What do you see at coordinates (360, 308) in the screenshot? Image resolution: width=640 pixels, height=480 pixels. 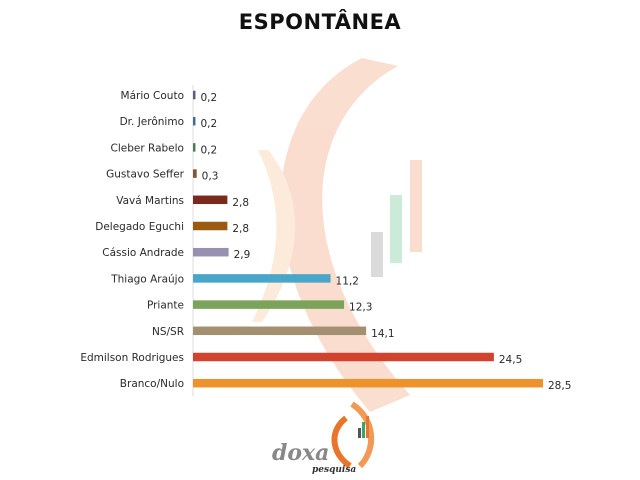 I see `value-label: 12,3` at bounding box center [360, 308].